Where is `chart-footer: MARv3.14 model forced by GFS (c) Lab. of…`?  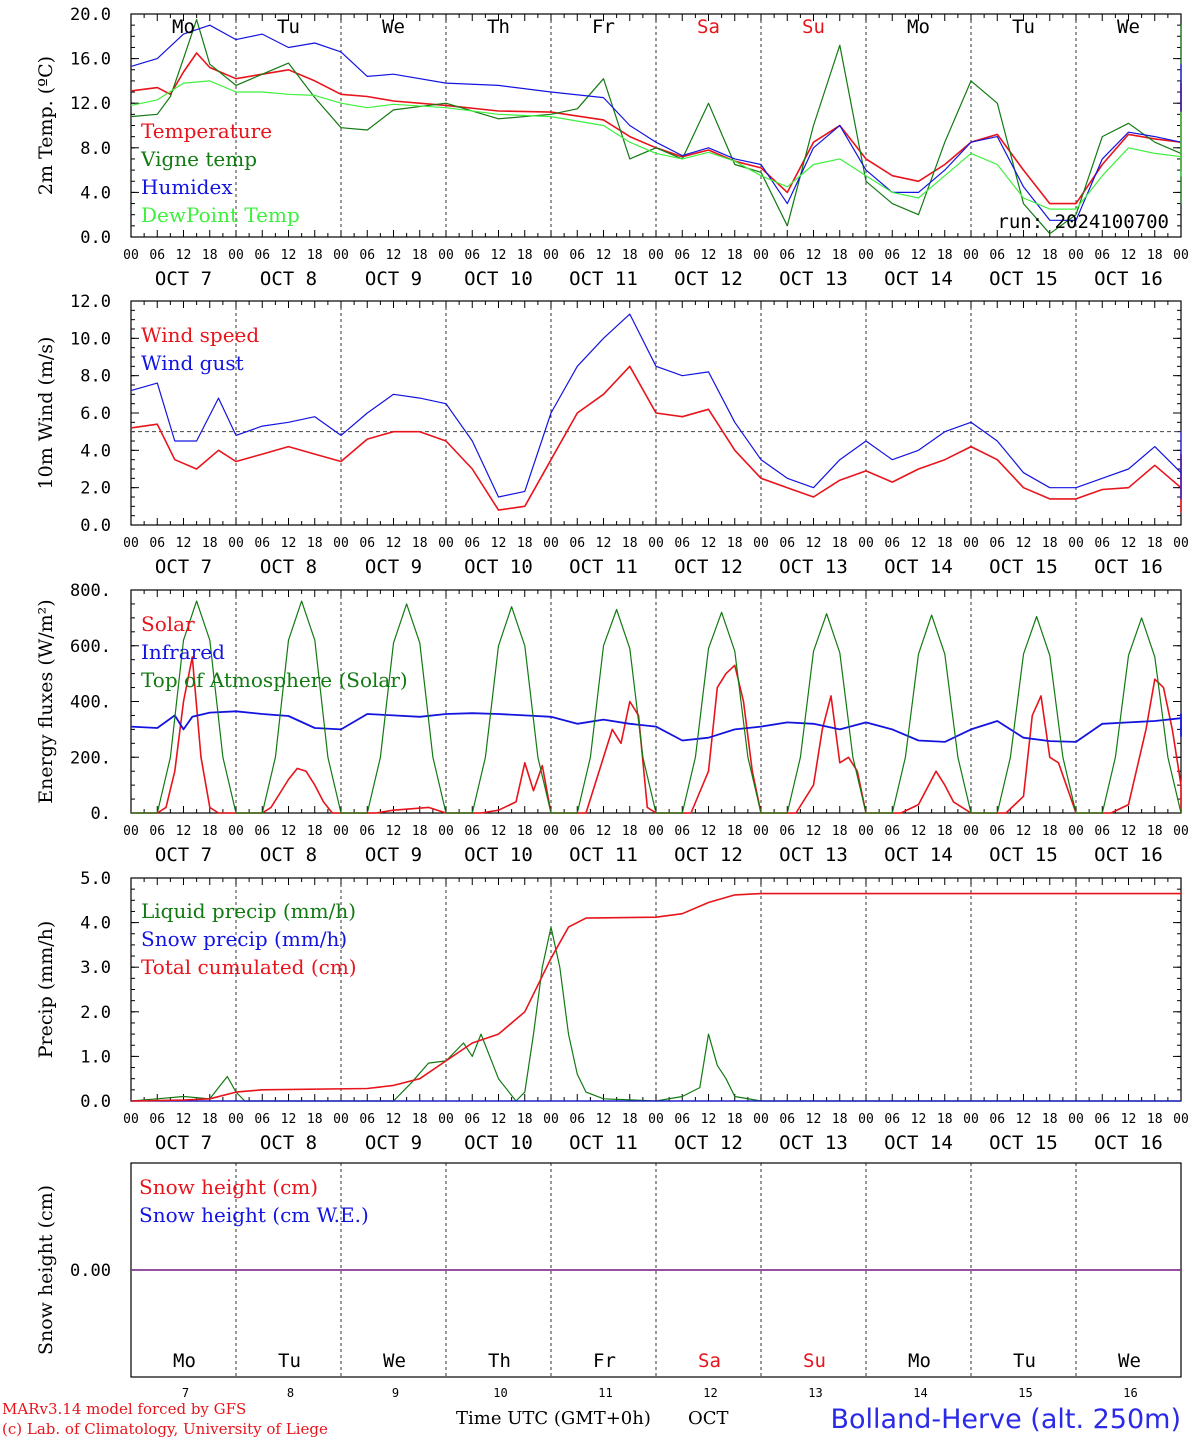
chart-footer: MARv3.14 model forced by GFS (c) Lab. of… is located at coordinates (591, 1419).